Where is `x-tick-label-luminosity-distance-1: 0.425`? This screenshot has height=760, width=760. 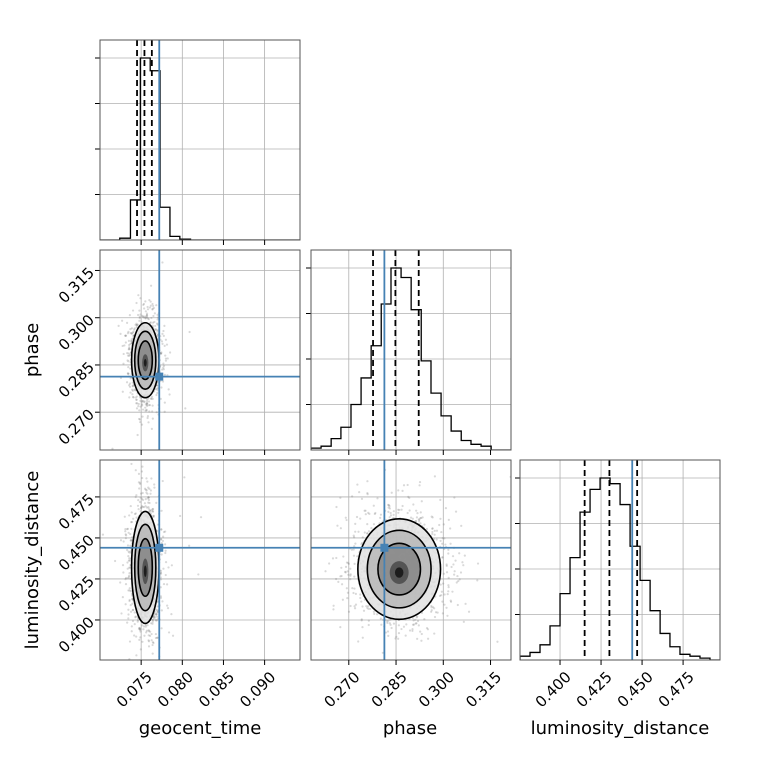 x-tick-label-luminosity-distance-1: 0.425 is located at coordinates (594, 689).